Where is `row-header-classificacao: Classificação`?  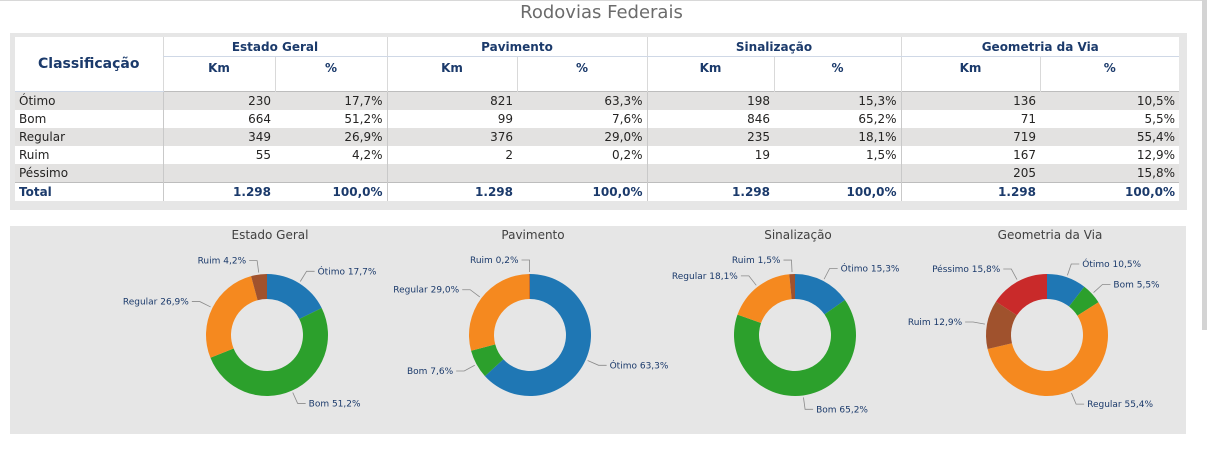
row-header-classificacao: Classificação is located at coordinates (89, 64).